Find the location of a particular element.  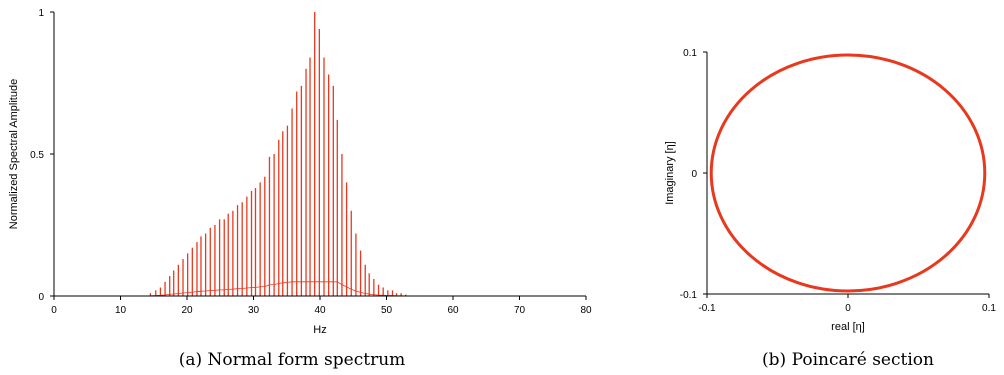

x-tick-label: 70 is located at coordinates (520, 310).